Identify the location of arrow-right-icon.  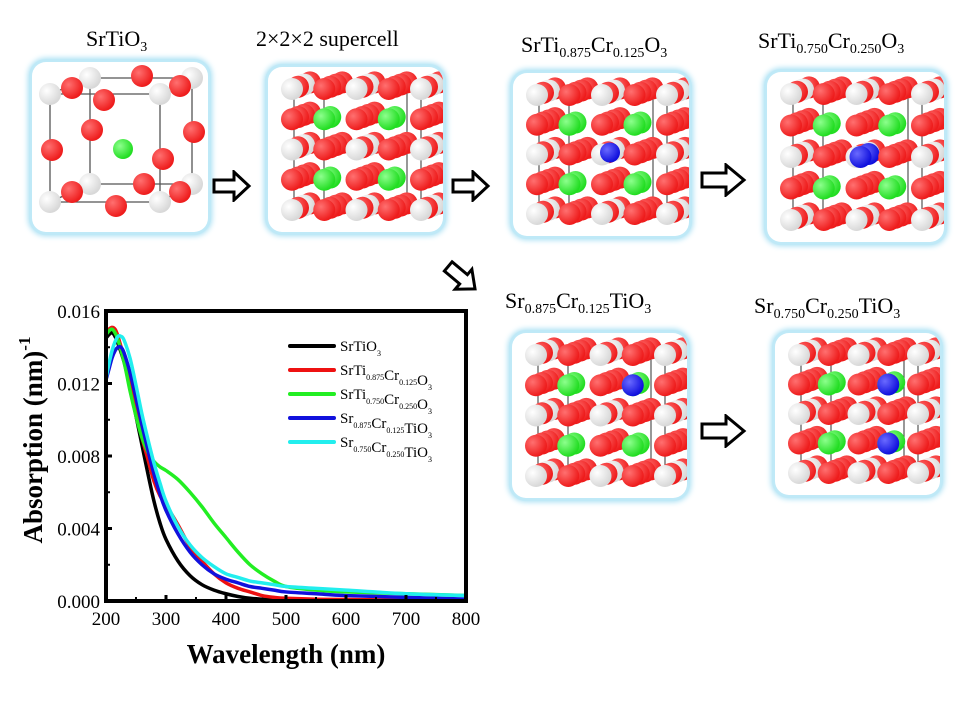
(471, 186).